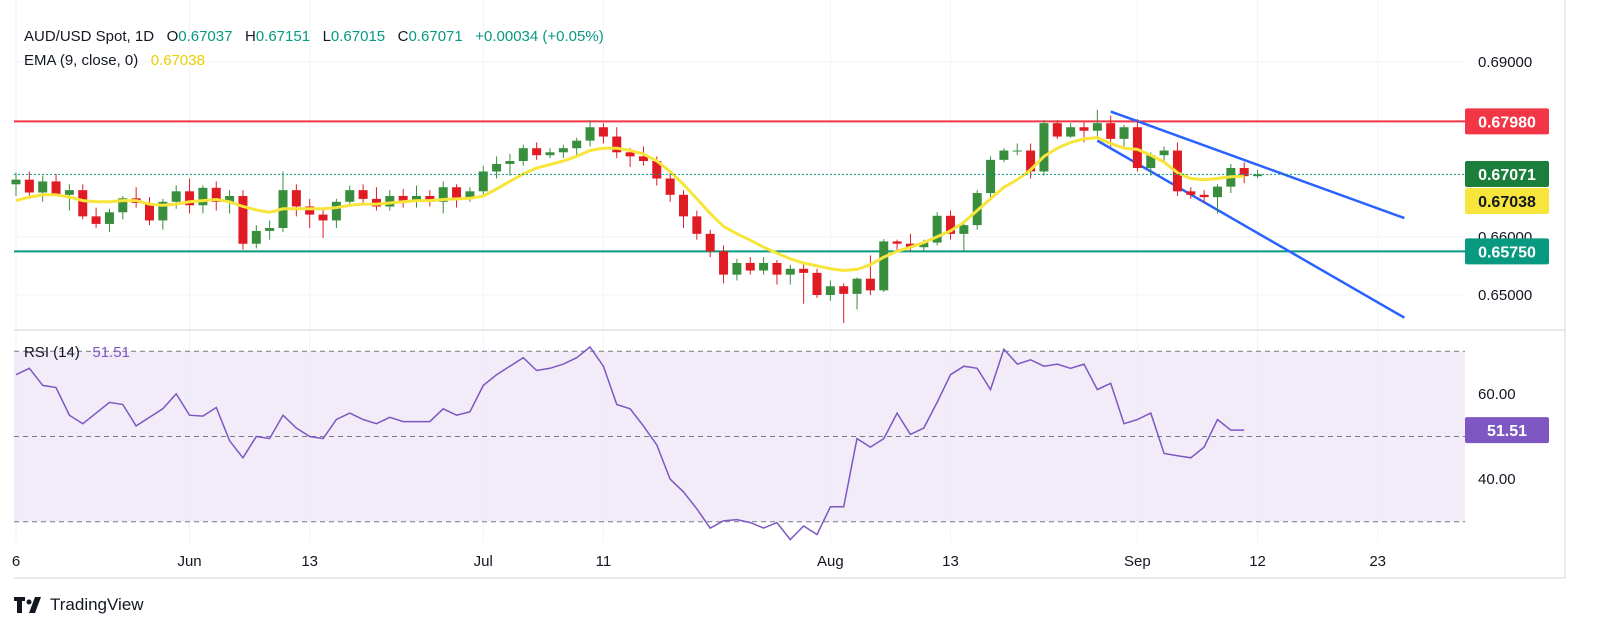 The width and height of the screenshot is (1601, 644). Describe the element at coordinates (1507, 121) in the screenshot. I see `resistance-tag-bg` at that location.